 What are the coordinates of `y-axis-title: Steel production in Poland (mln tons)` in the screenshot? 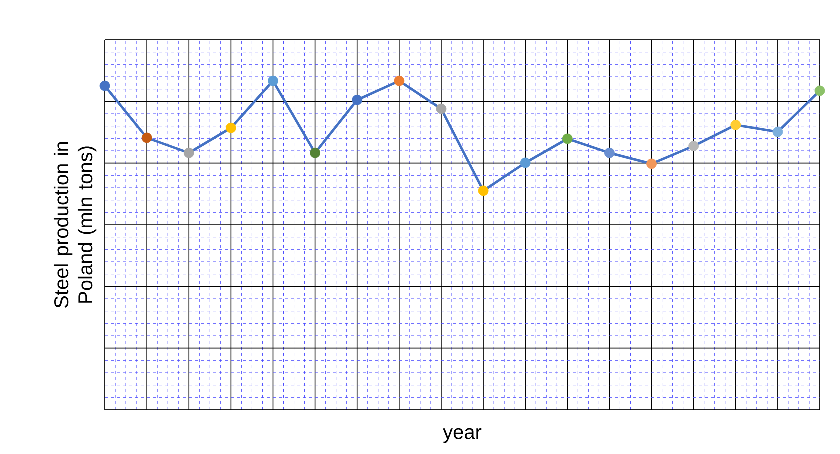 It's located at (75, 225).